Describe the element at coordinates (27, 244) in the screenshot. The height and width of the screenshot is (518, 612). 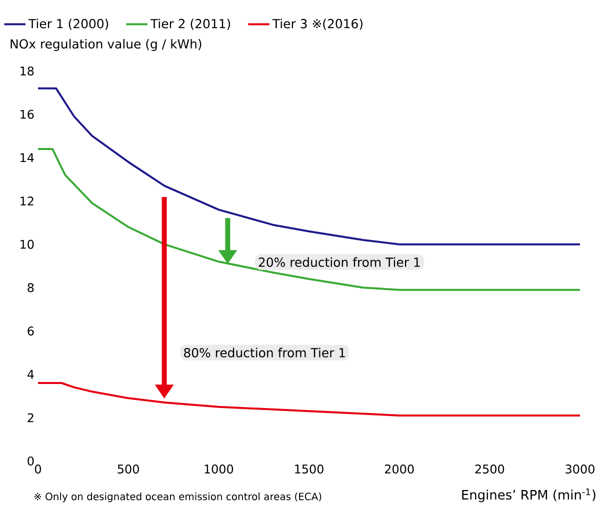
I see `y-tick-label: 10` at that location.